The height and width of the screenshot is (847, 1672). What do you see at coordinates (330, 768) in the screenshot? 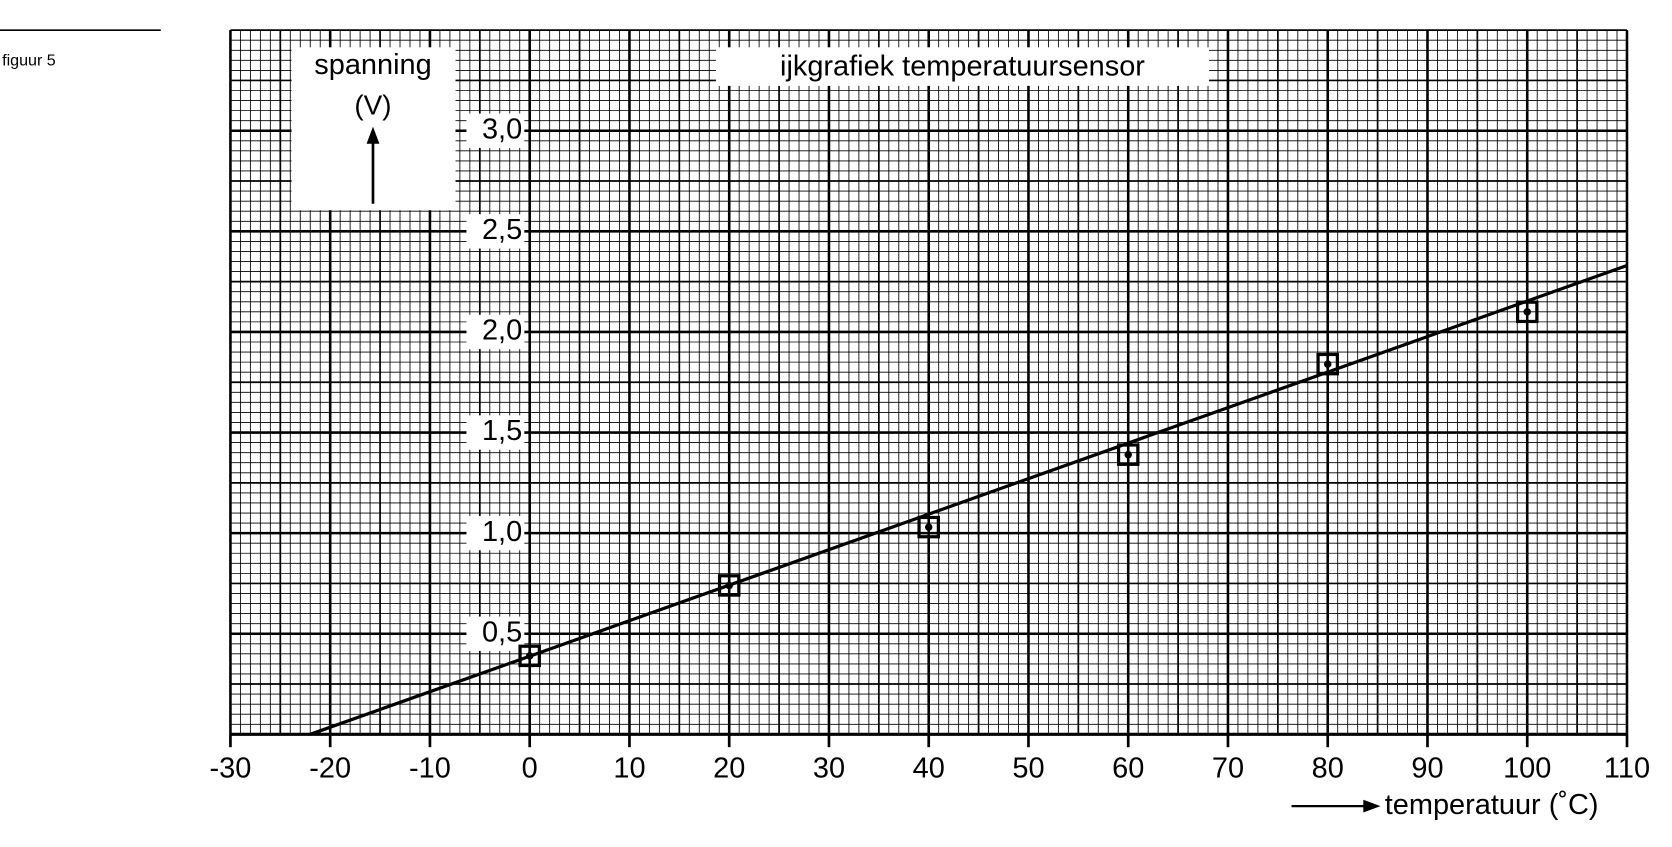
I see `x-tick-label: -20` at bounding box center [330, 768].